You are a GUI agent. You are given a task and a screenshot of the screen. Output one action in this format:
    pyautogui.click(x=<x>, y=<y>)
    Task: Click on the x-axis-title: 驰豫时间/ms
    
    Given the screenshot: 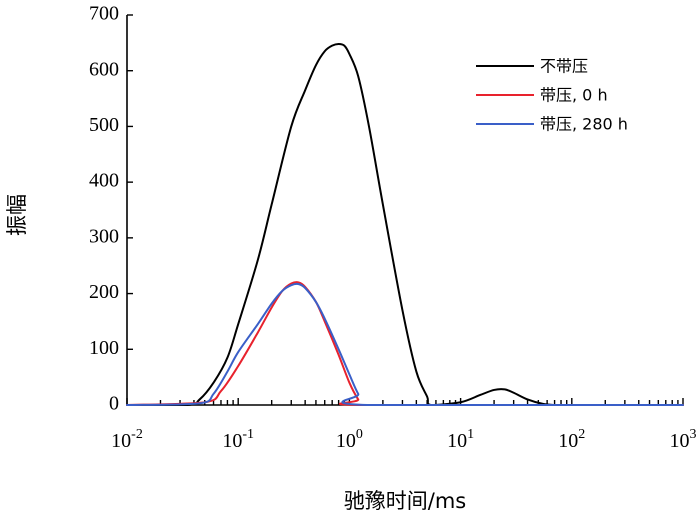 What is the action you would take?
    pyautogui.click(x=405, y=501)
    